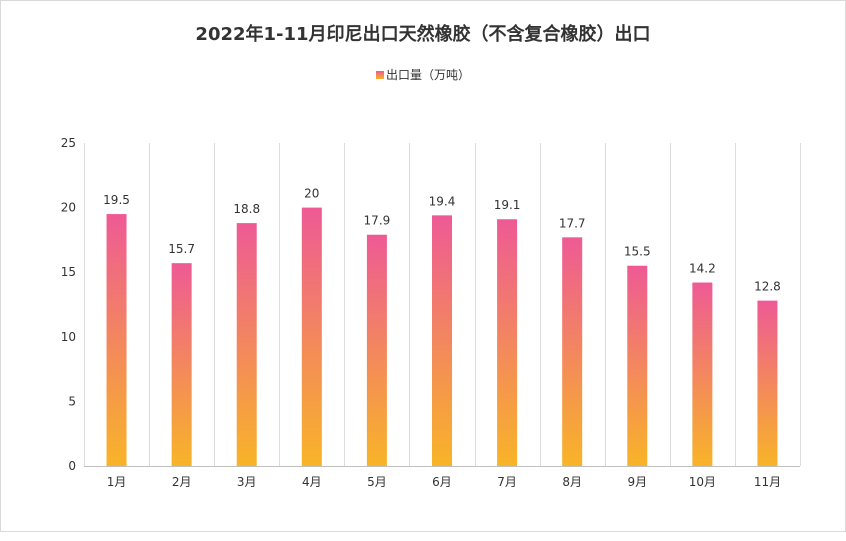 This screenshot has width=846, height=541. Describe the element at coordinates (116, 200) in the screenshot. I see `data-label: 19.5` at that location.